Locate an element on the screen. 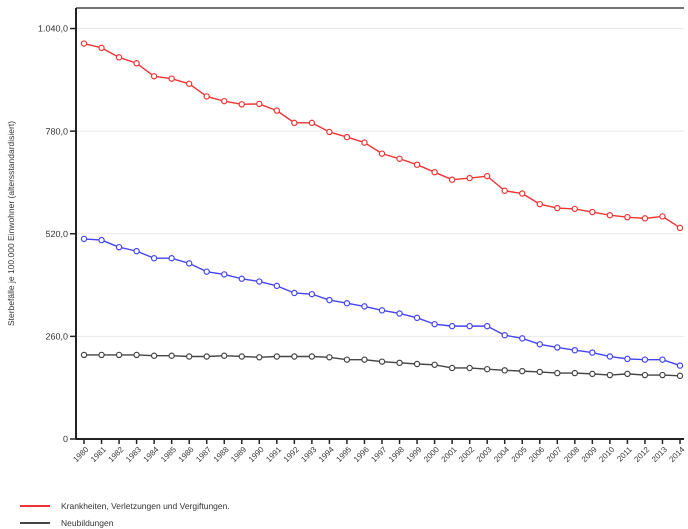 The image size is (688, 529). legend-label: Krankheiten, Verletzungen und Vergiftungen. is located at coordinates (145, 505).